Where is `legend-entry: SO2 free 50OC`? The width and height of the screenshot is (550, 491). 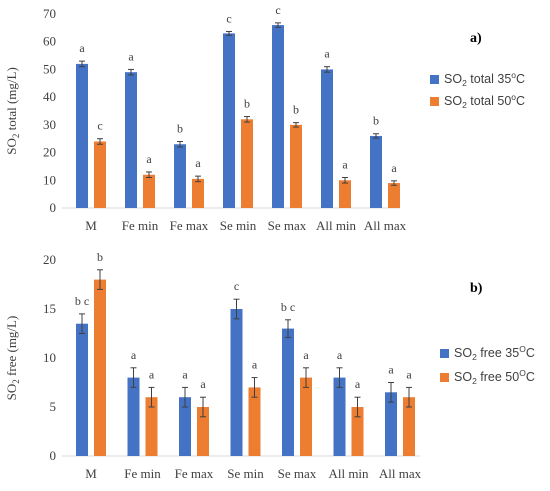 legend-entry: SO2 free 50OC is located at coordinates (494, 377).